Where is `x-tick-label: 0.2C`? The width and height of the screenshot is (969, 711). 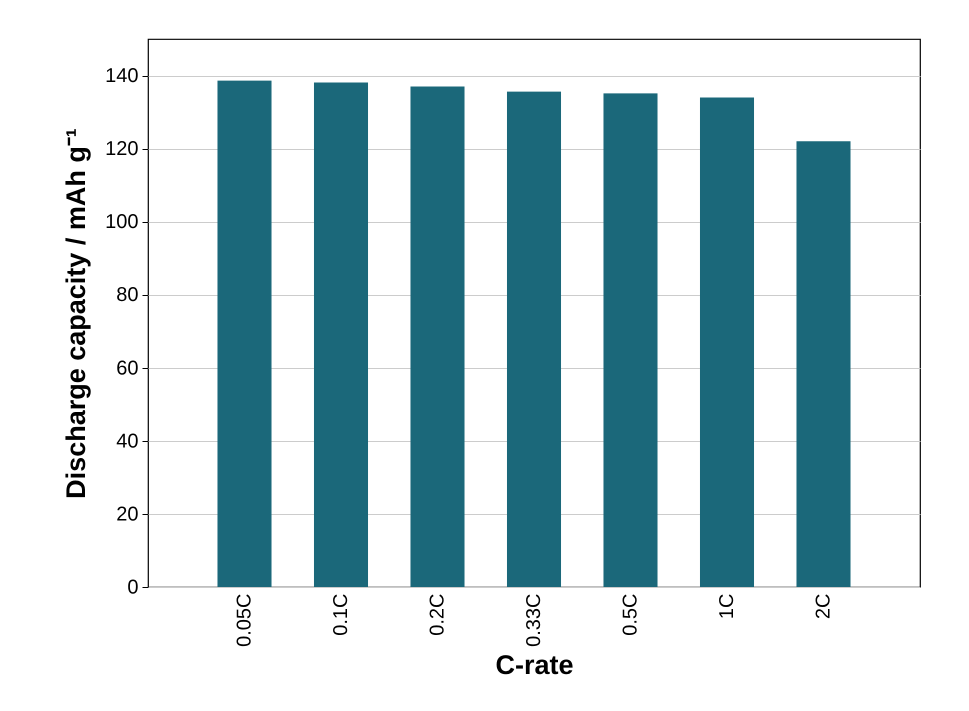
x-tick-label: 0.2C is located at coordinates (437, 615).